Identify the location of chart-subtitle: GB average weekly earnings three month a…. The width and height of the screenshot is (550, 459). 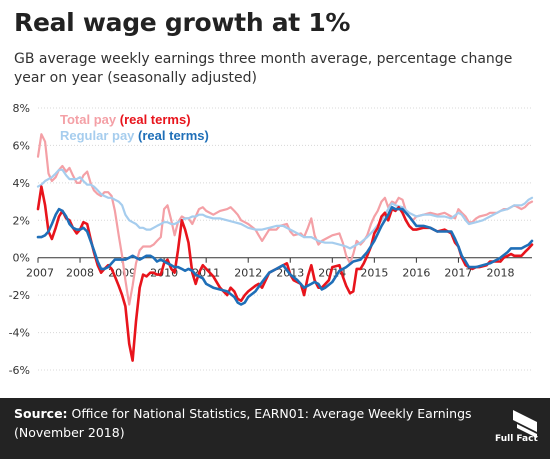
(263, 68).